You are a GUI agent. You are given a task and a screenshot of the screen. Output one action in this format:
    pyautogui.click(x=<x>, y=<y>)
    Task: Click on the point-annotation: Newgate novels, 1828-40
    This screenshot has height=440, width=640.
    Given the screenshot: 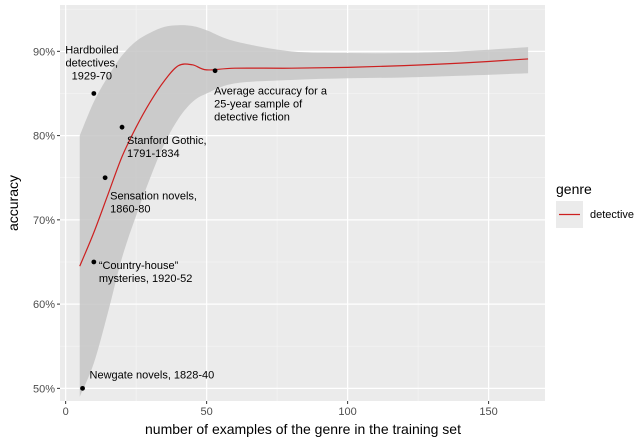 What is the action you would take?
    pyautogui.click(x=152, y=375)
    